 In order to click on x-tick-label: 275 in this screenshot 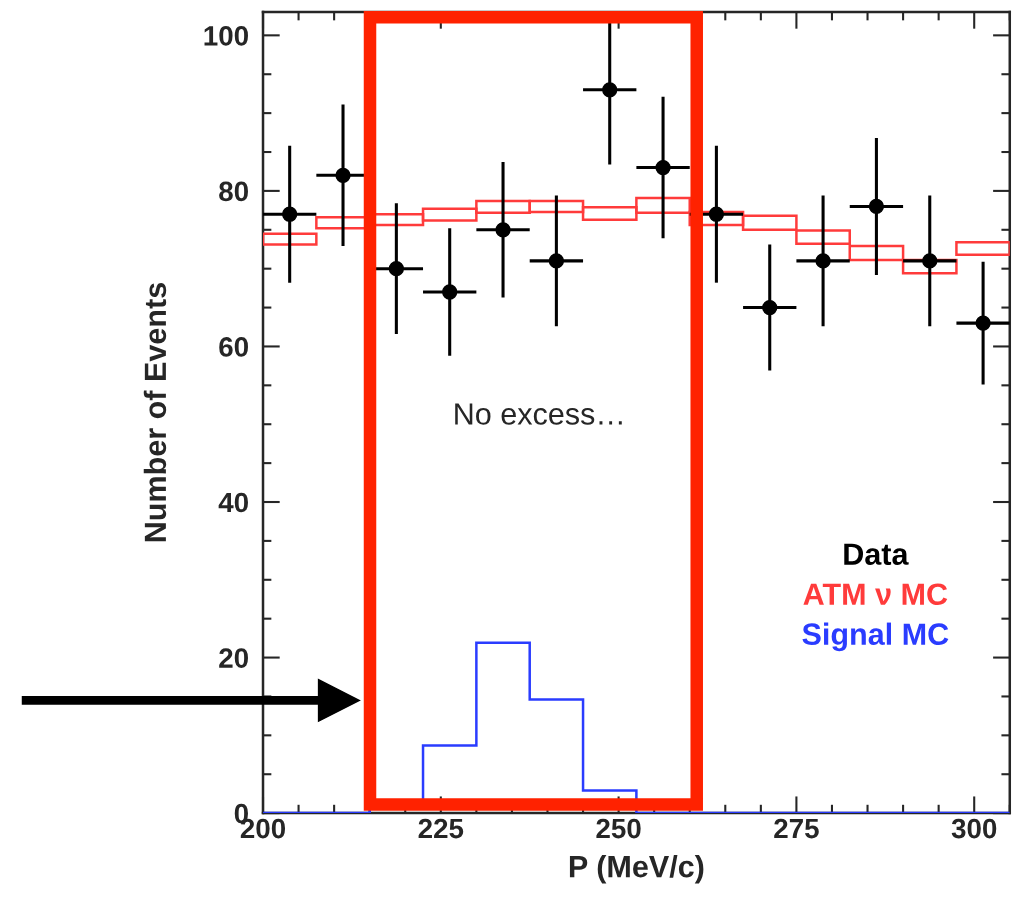, I will do `click(796, 828)`.